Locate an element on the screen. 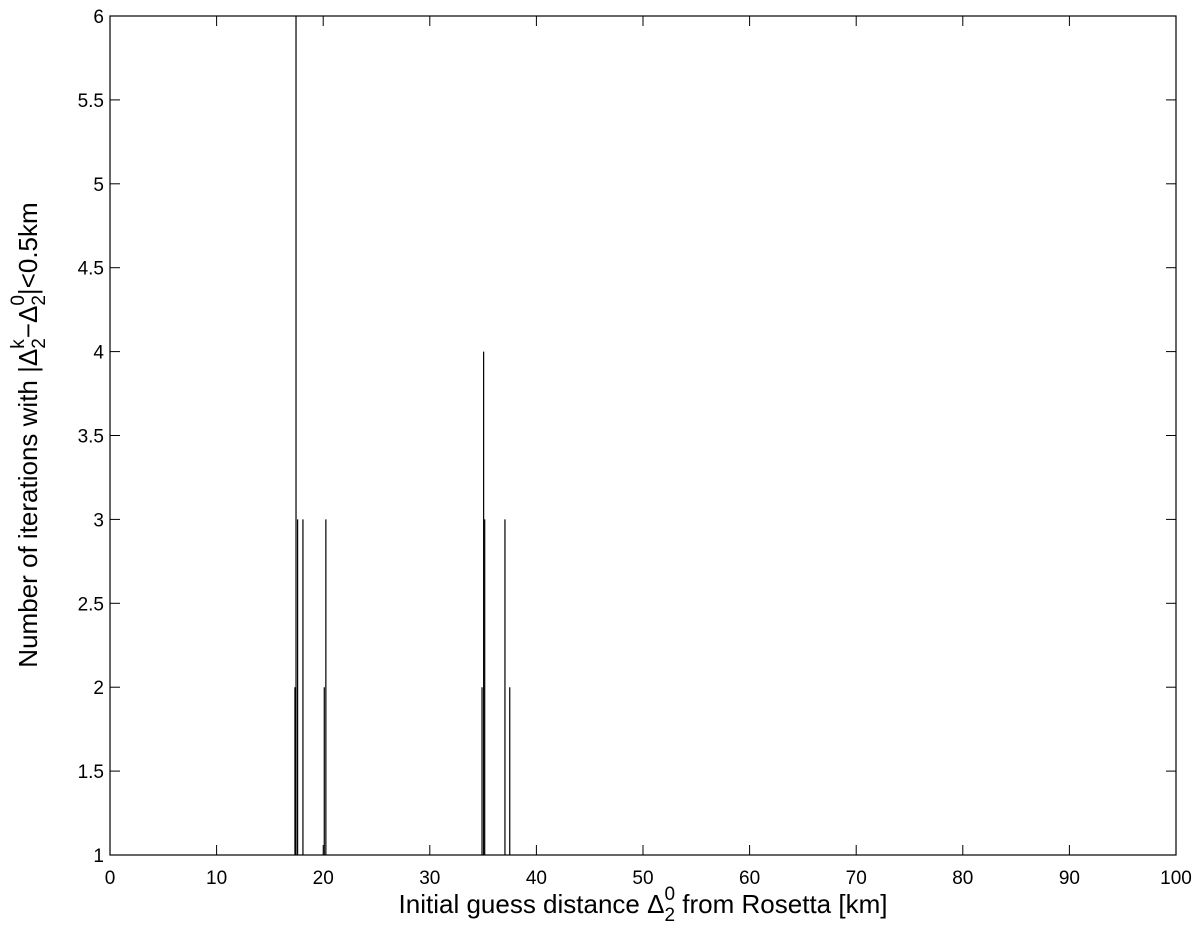 The image size is (1200, 932). y-tick-label: 3 is located at coordinates (98, 520).